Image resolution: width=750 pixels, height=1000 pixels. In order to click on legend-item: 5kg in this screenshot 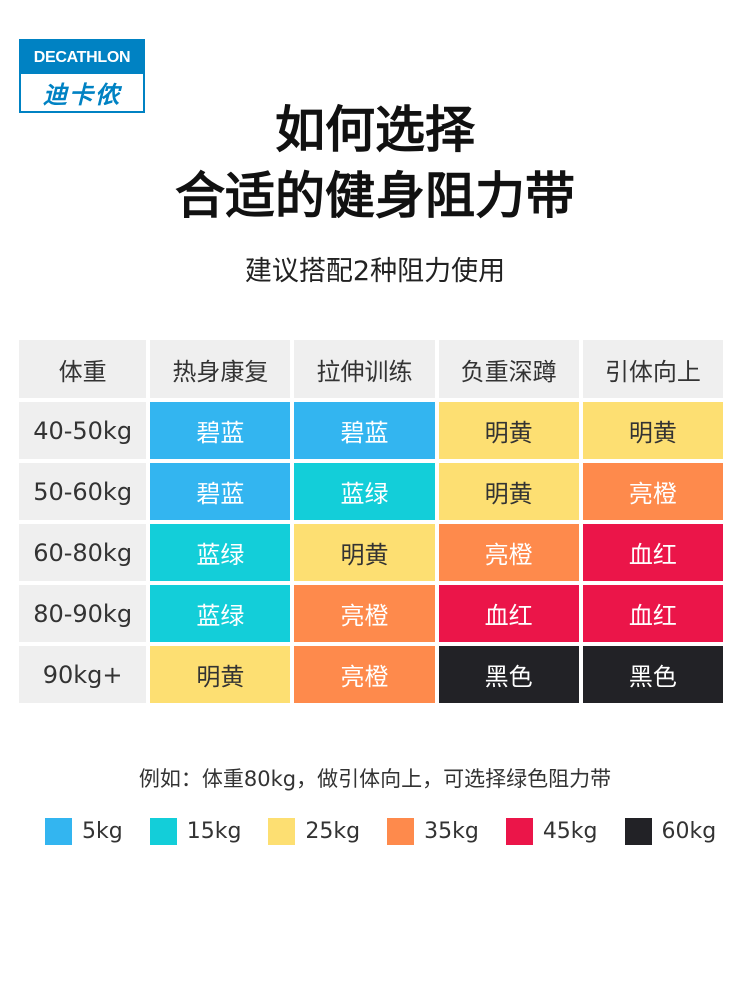, I will do `click(84, 831)`.